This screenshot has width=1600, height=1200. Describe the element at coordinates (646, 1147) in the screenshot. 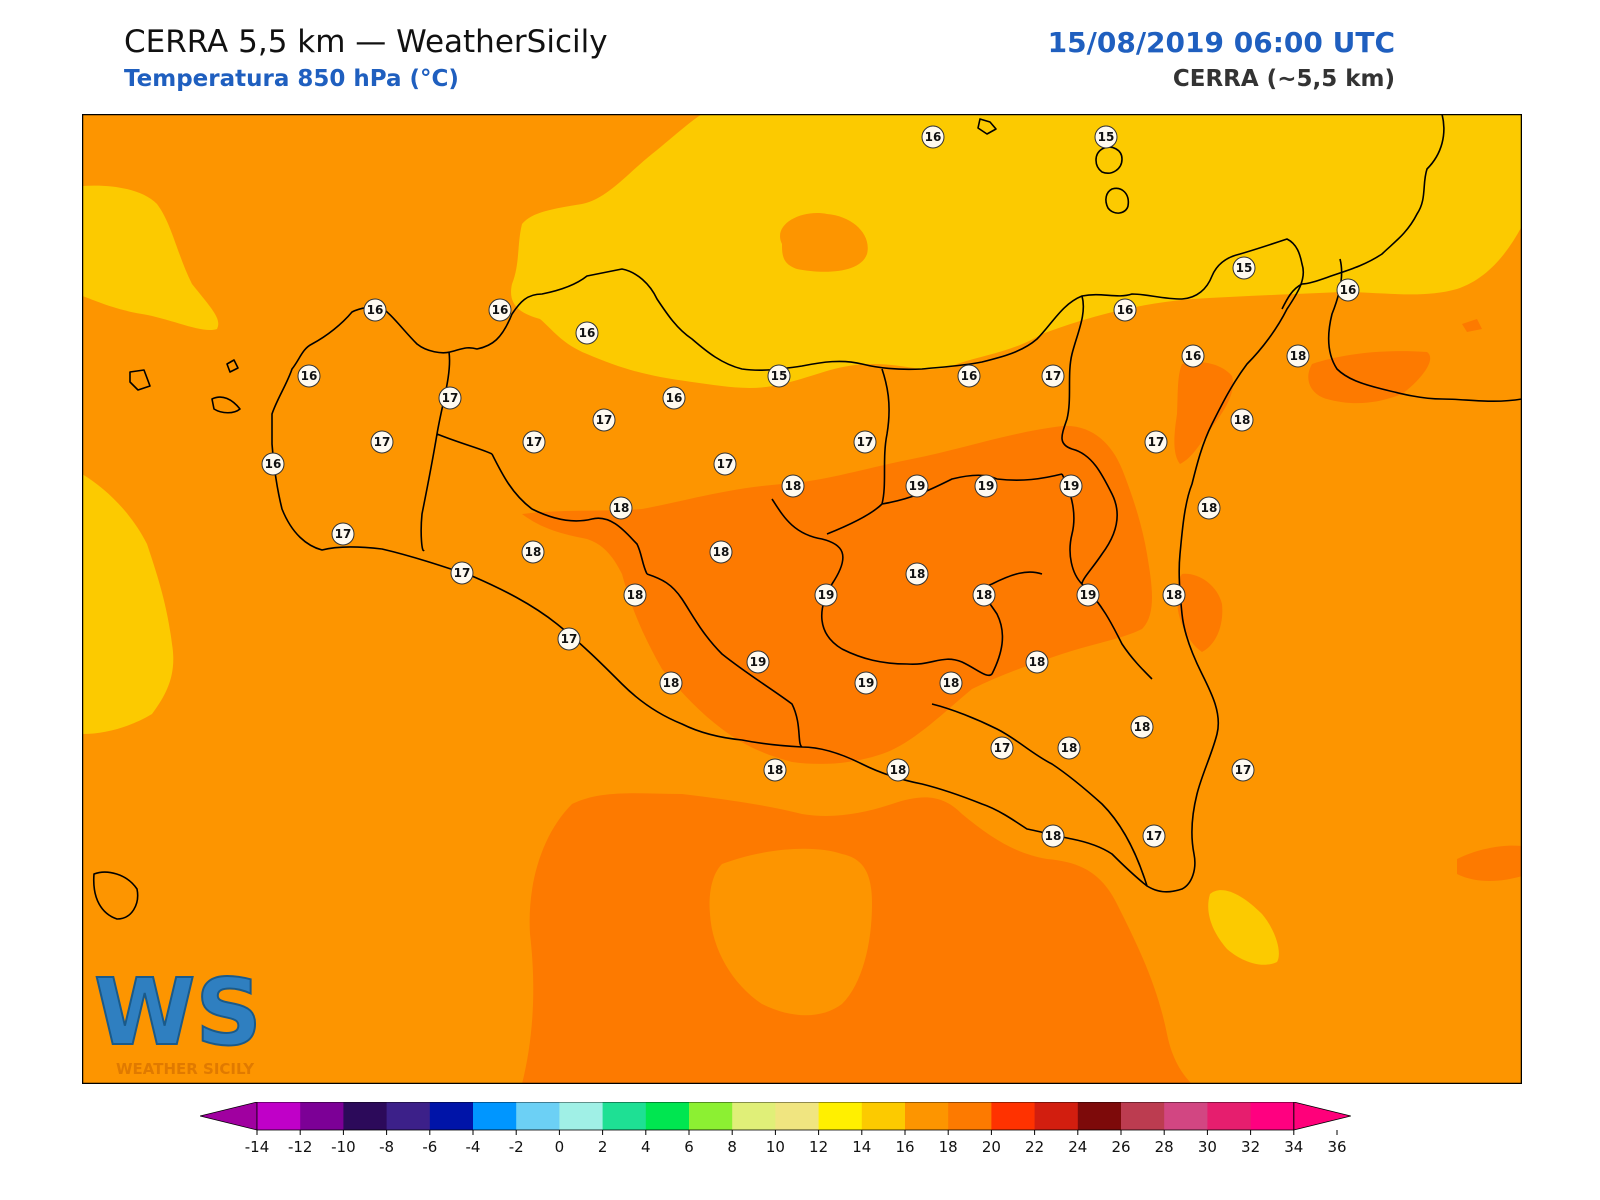

I see `colorbar-tick-label: 4` at that location.